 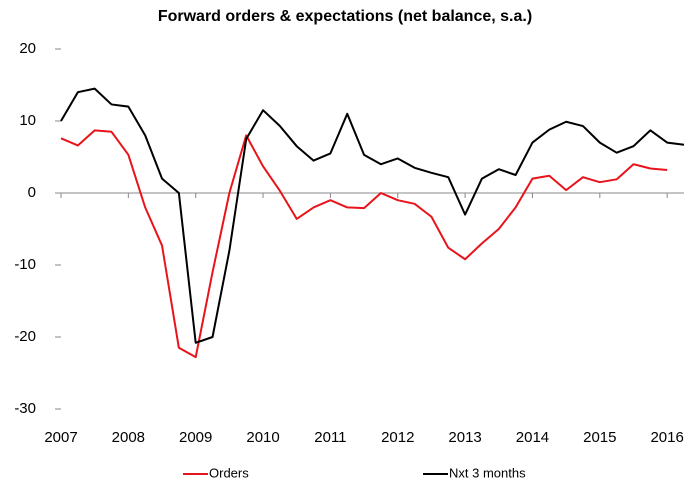 I want to click on y-tick-label: -30, so click(x=25, y=408).